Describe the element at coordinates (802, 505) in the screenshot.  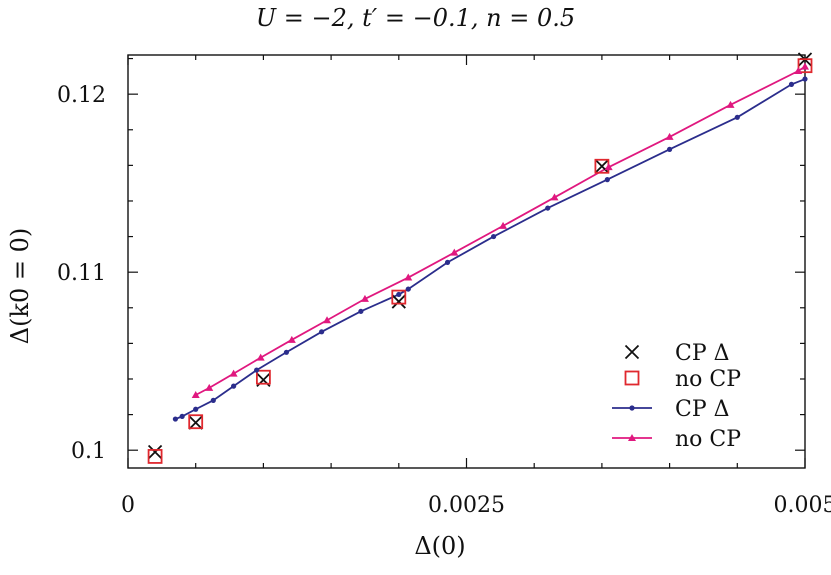
I see `x-tick-label: 0.005` at that location.